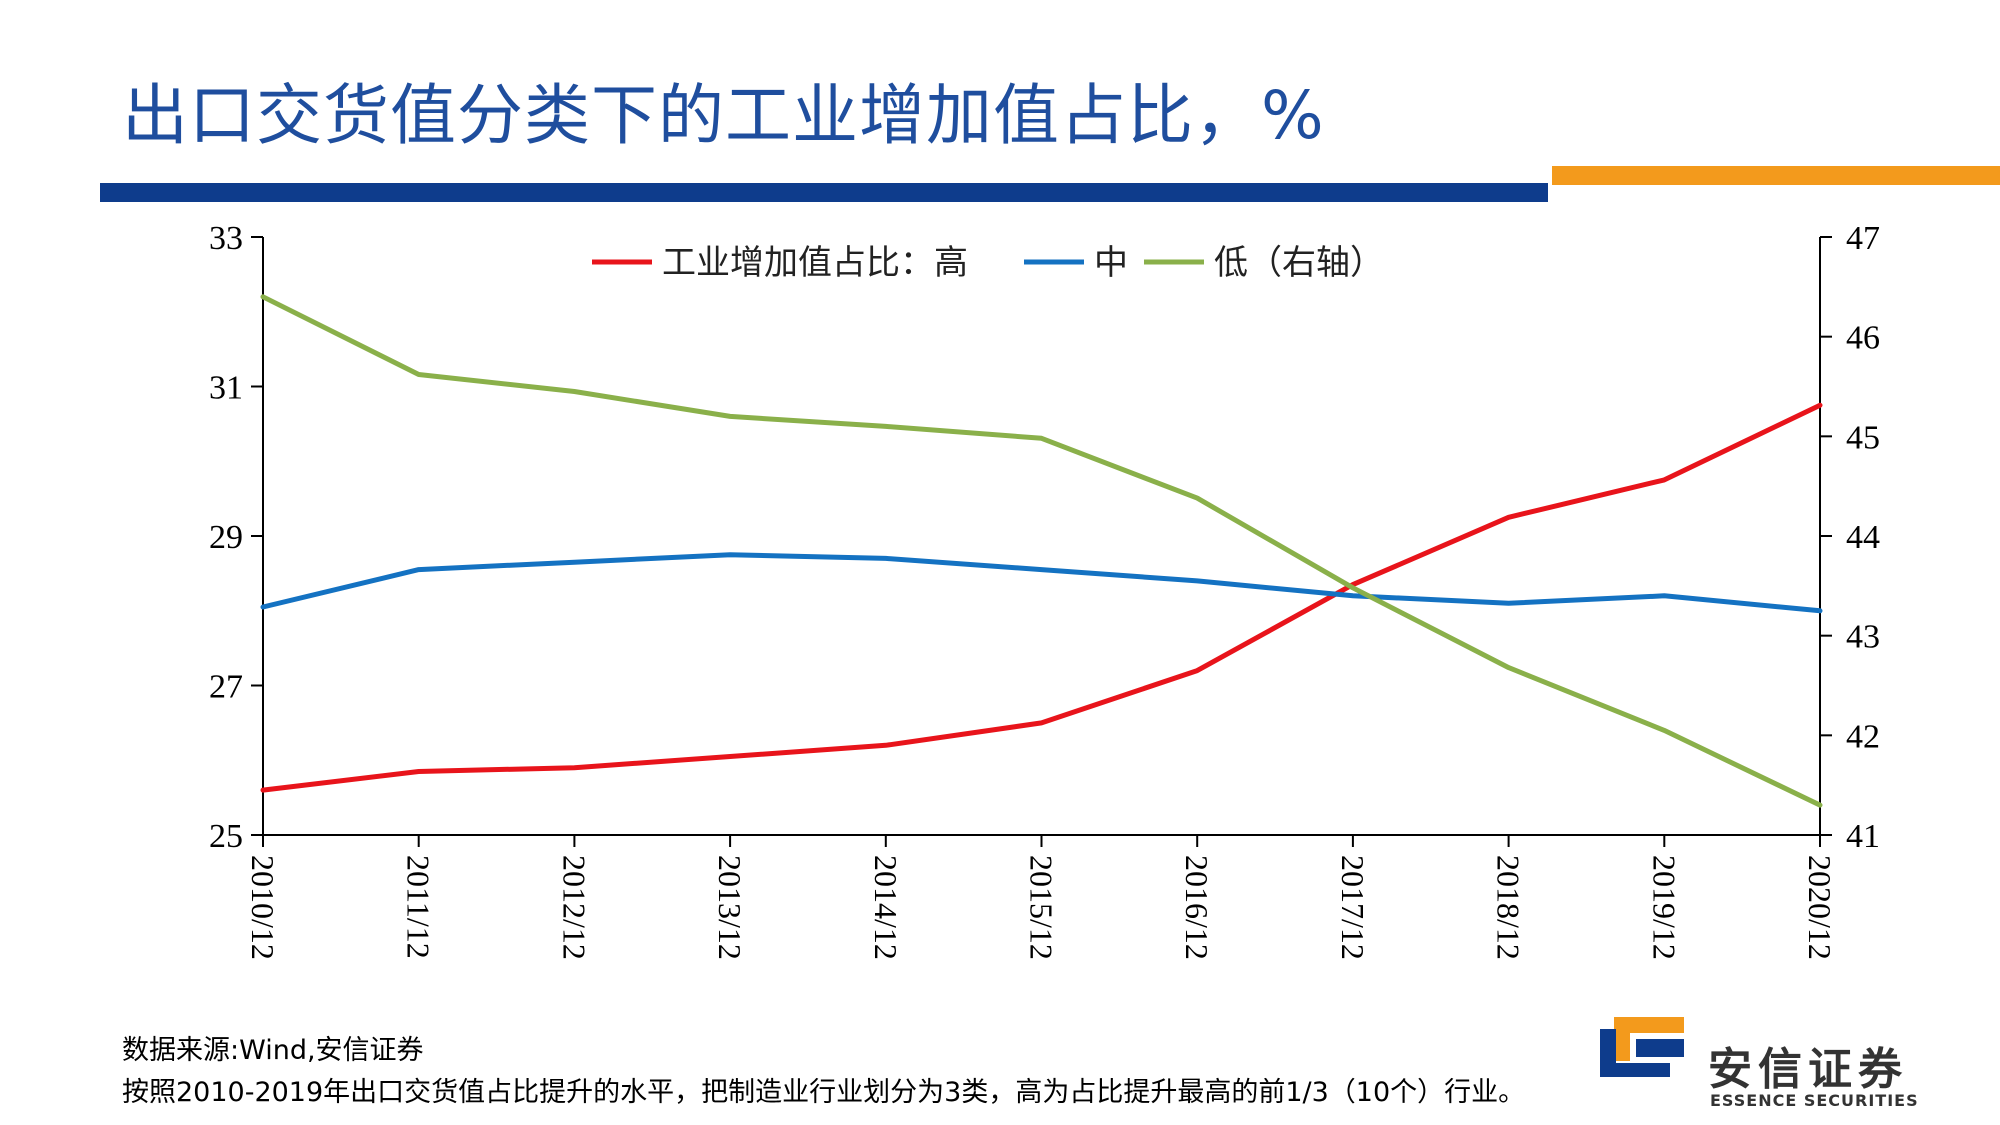  I want to click on footnote-source: 数据来源:Wind,安信证券, so click(273, 1050).